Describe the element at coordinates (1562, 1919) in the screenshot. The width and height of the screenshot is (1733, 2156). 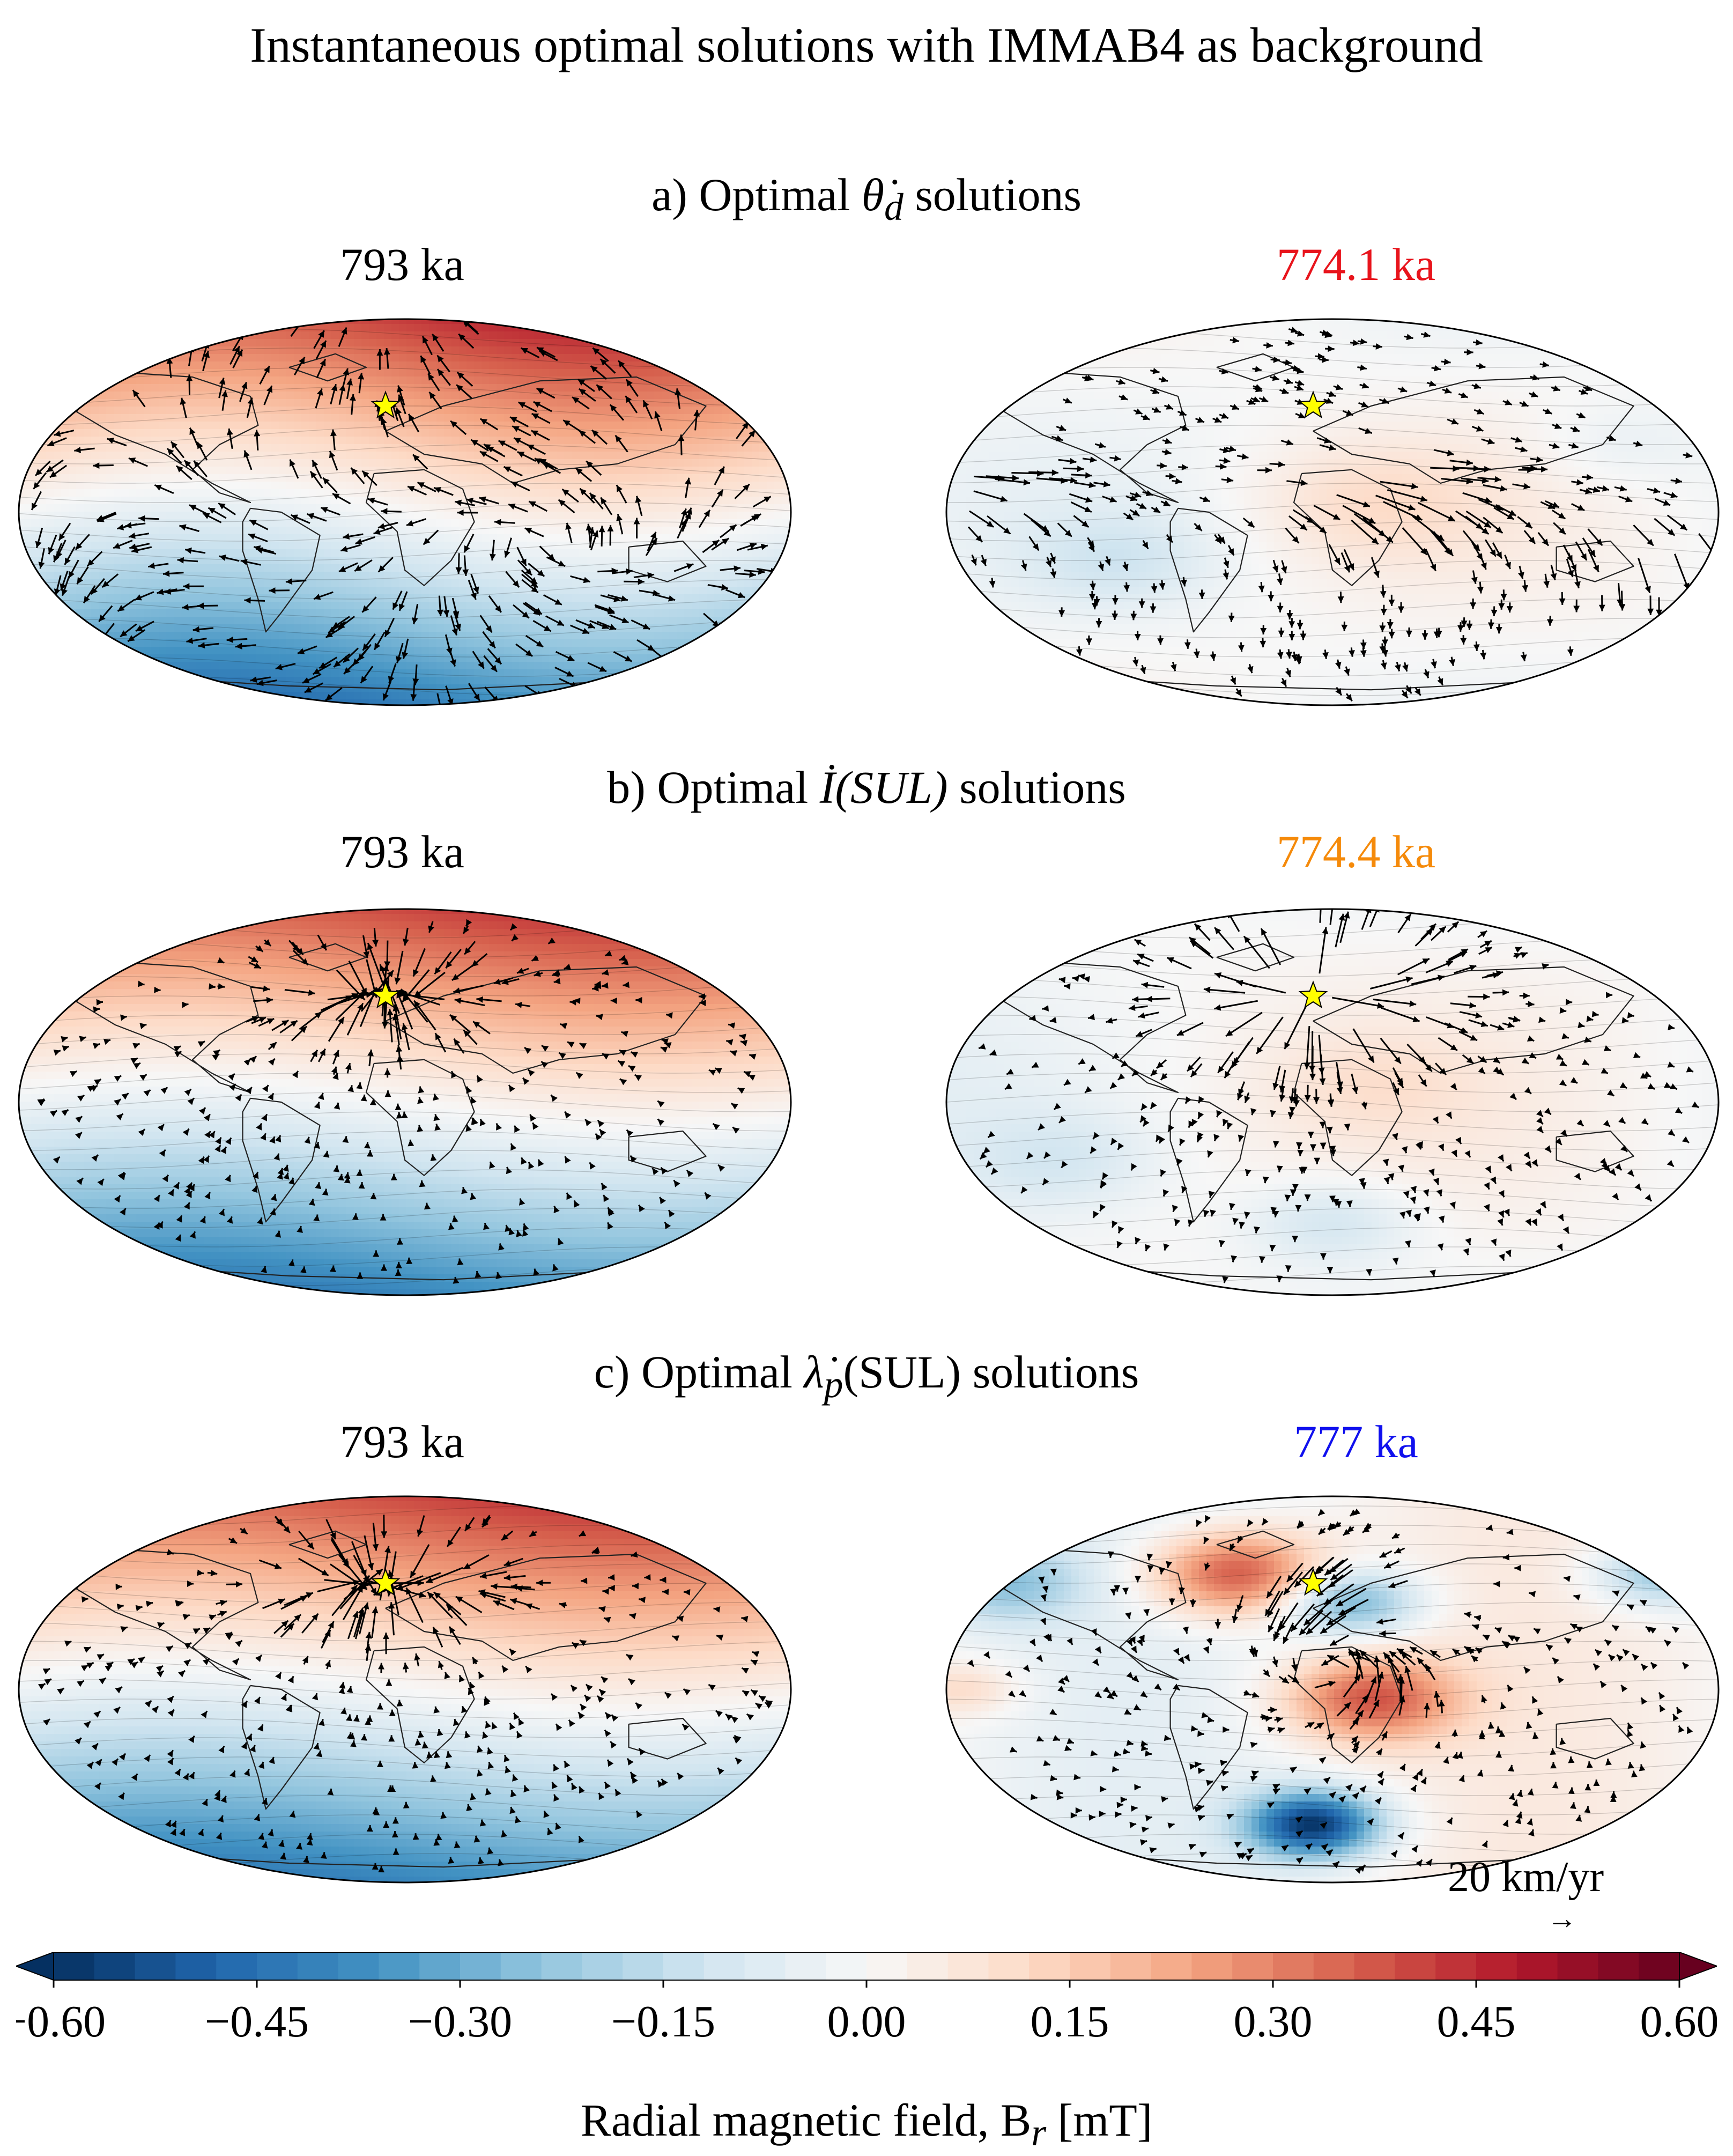
I see `scale-arrow-icon: →` at that location.